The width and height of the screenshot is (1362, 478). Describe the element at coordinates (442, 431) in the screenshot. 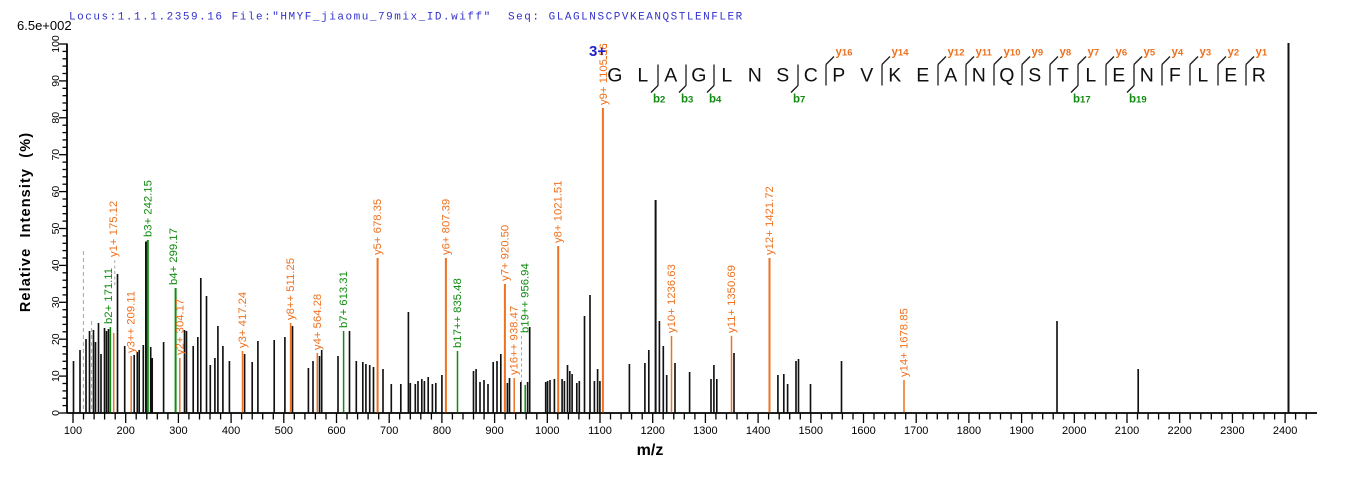

I see `svg-text: 800` at that location.